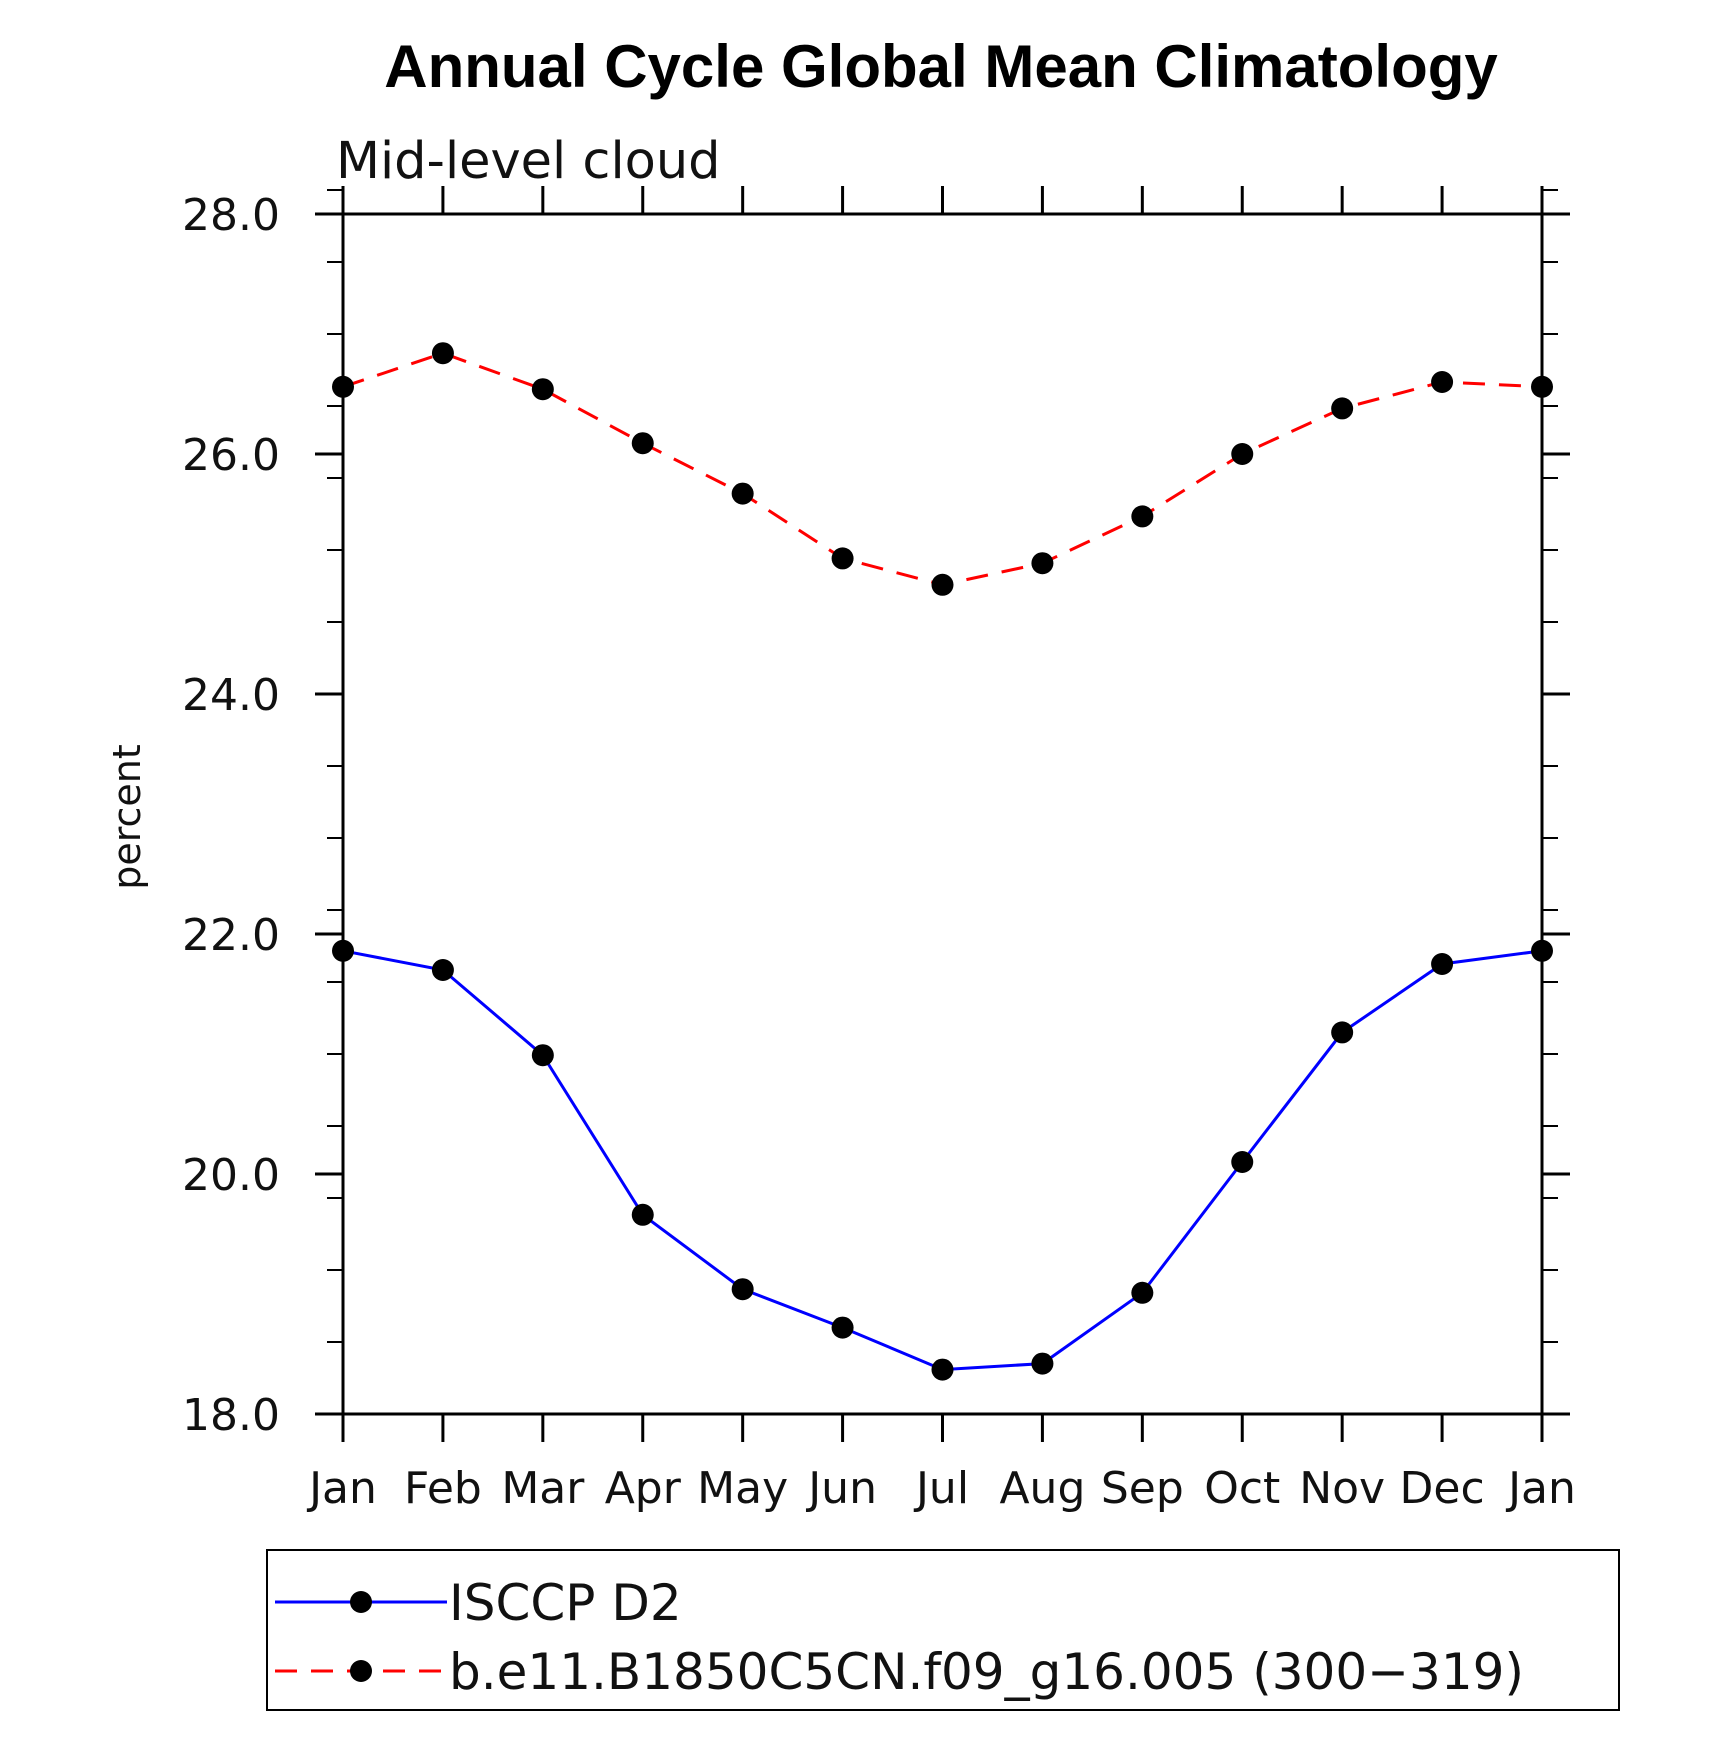 This screenshot has height=1741, width=1710. What do you see at coordinates (742, 1488) in the screenshot?
I see `x-tick-label: May` at bounding box center [742, 1488].